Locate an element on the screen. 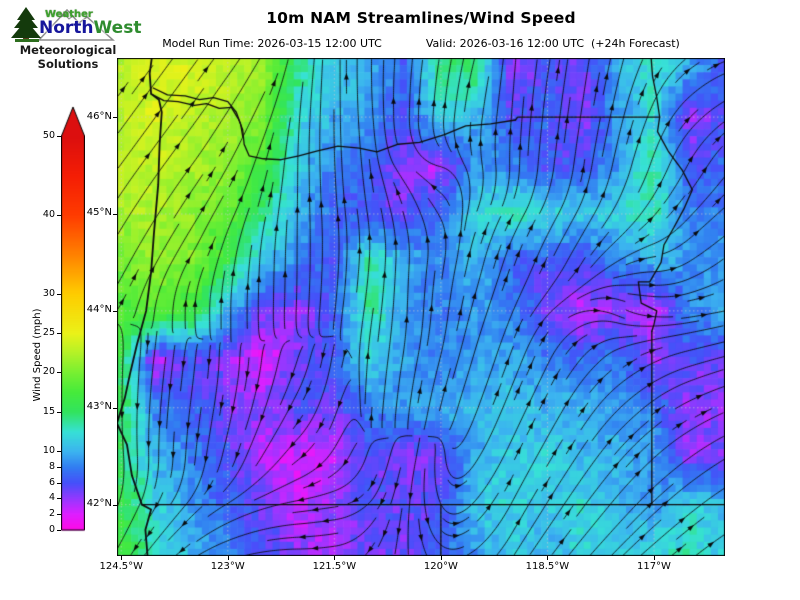  colorbar-tick-label: 30 is located at coordinates (48, 293).